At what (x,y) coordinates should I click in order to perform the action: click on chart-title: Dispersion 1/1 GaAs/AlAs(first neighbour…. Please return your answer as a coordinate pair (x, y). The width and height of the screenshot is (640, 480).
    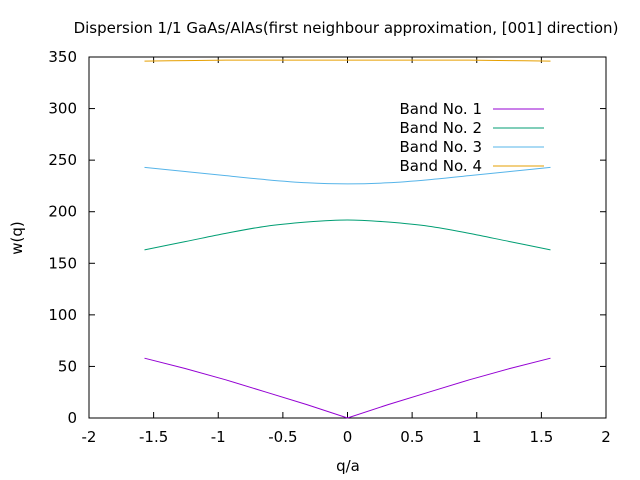
    Looking at the image, I should click on (346, 28).